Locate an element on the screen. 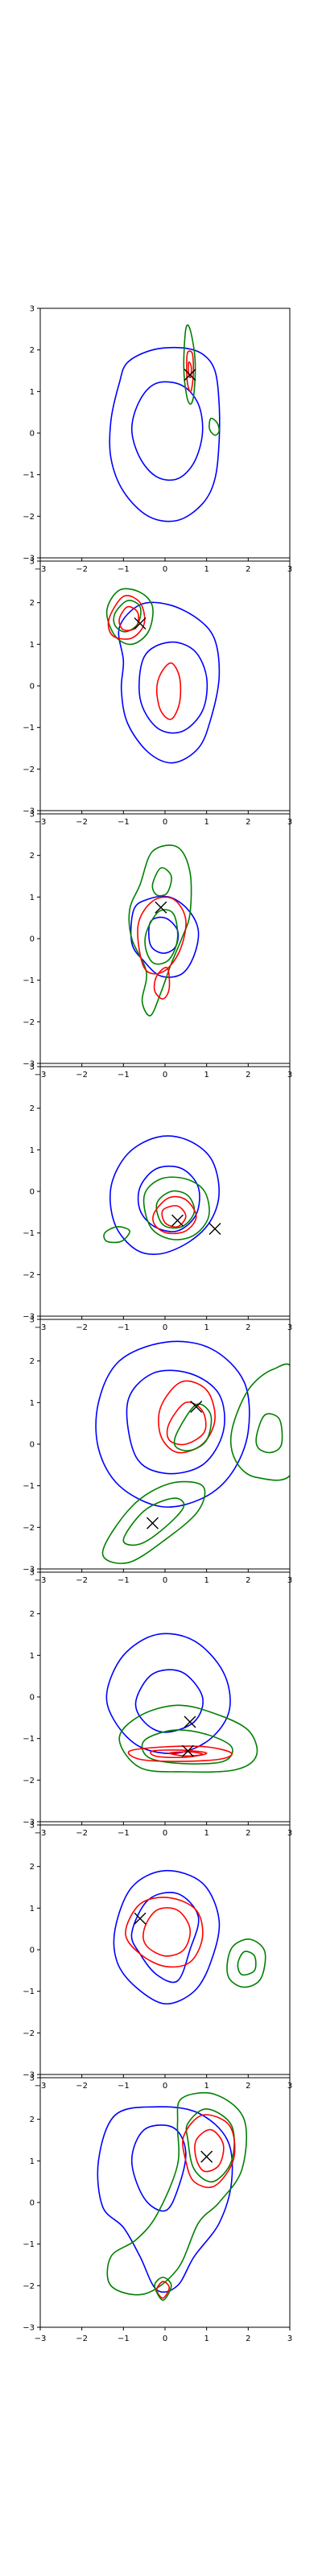 Image resolution: width=322 pixels, height=2576 pixels. chart-panel-4: −3 −3 −2 −2 −1 −1 0 0 1 1 2 2 3 3 is located at coordinates (157, 1198).